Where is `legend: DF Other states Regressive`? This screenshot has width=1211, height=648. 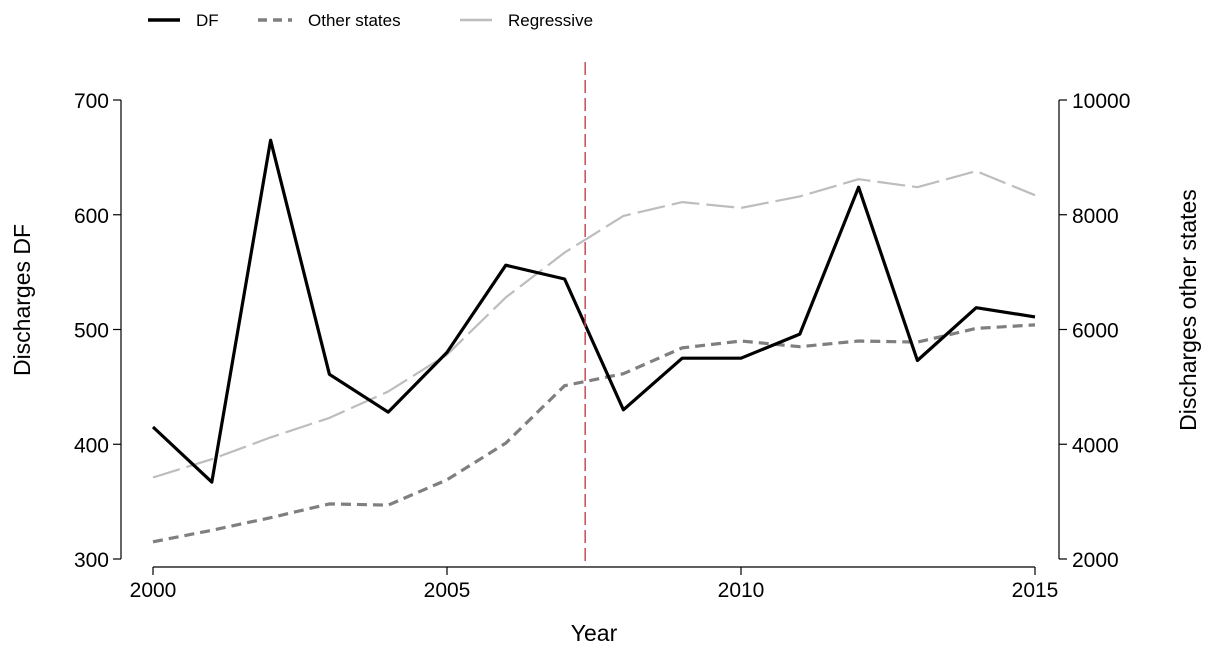 legend: DF Other states Regressive is located at coordinates (370, 20).